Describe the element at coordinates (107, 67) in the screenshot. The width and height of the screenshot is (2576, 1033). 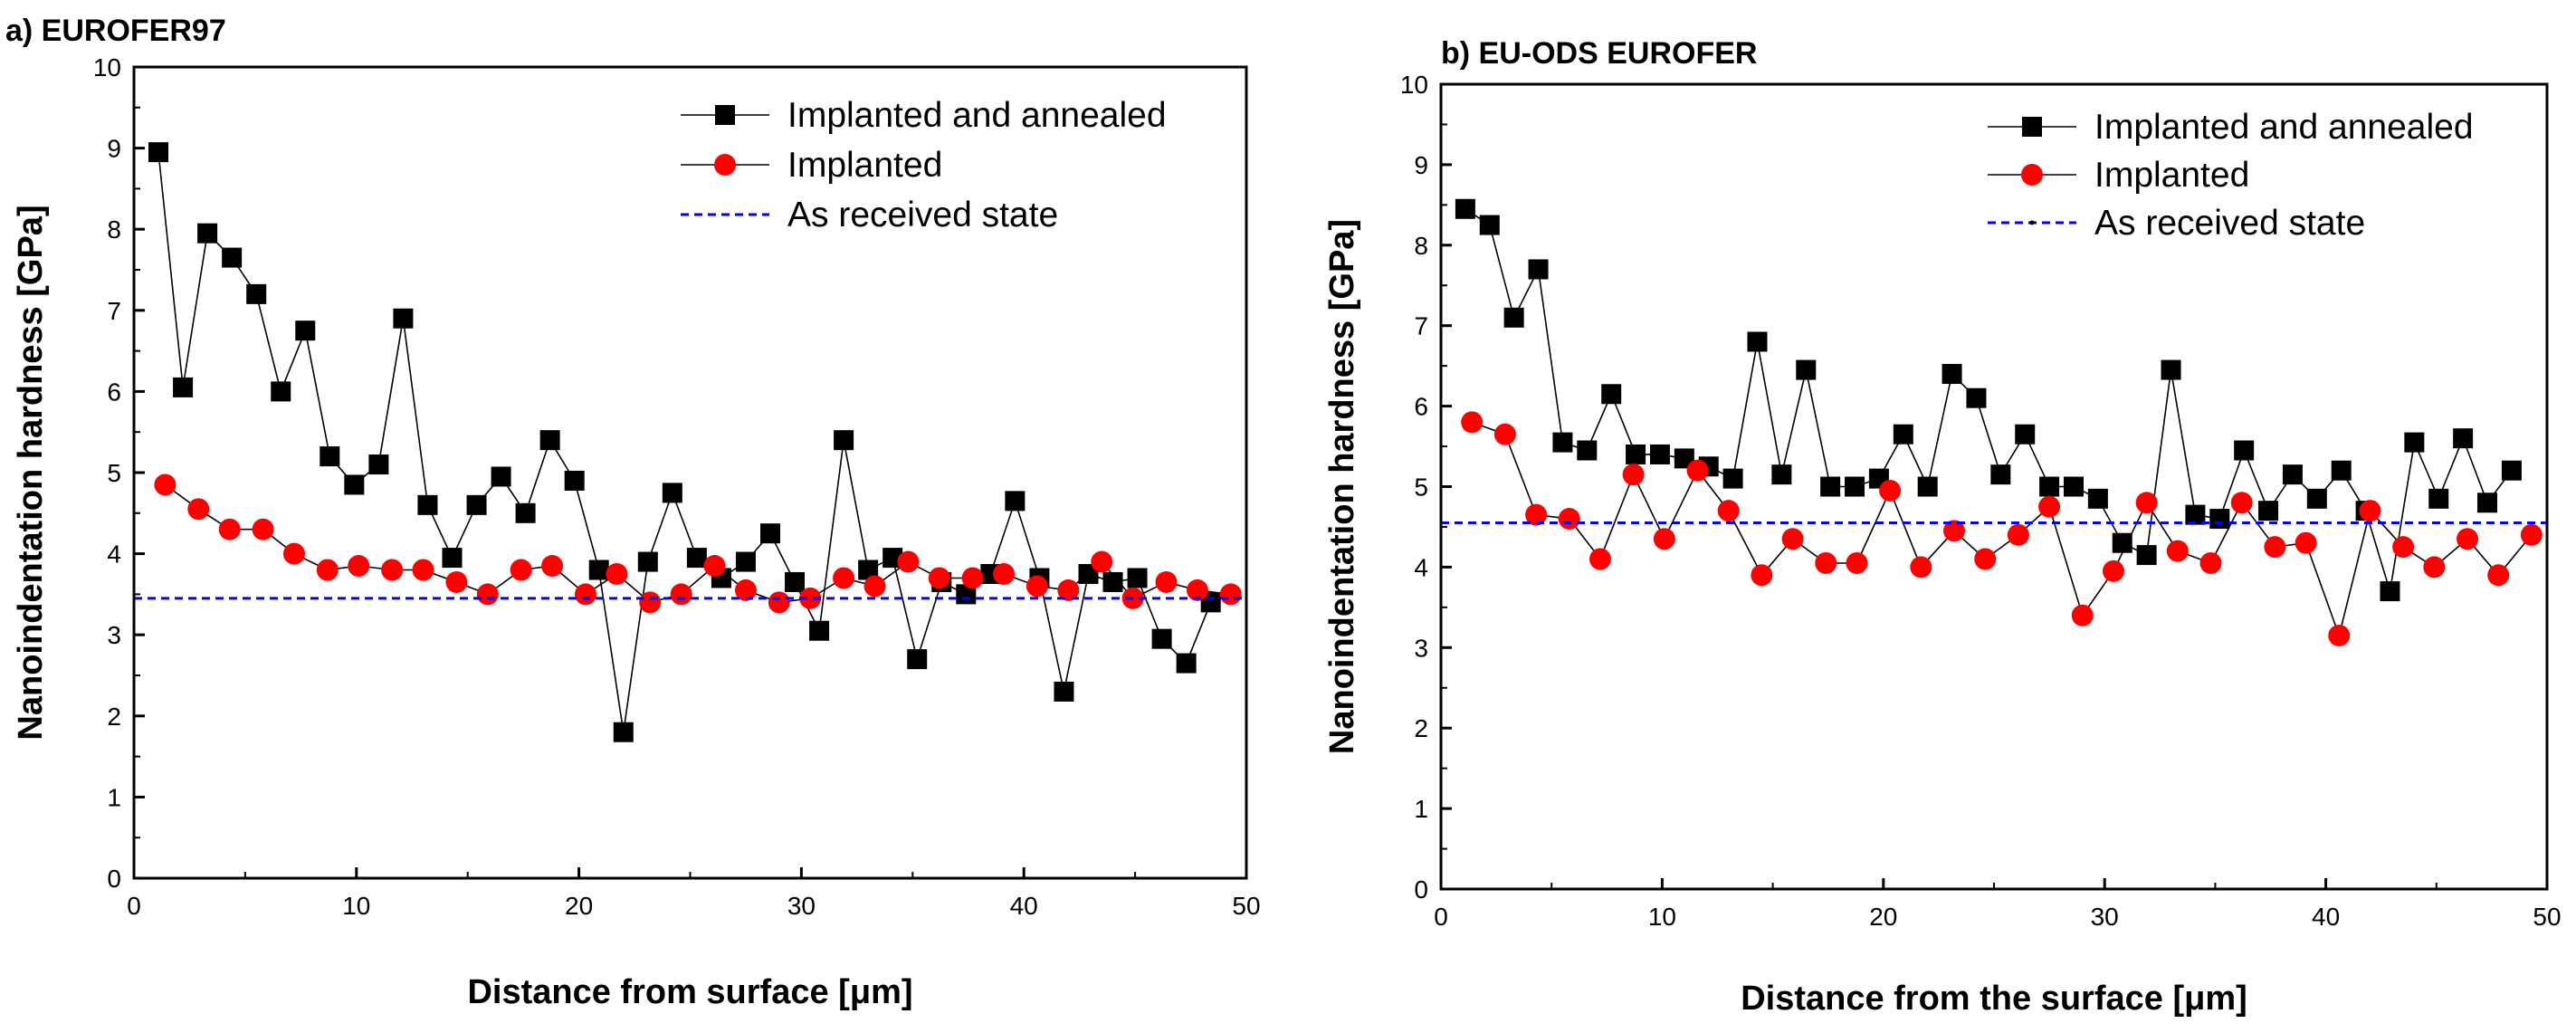
I see `panel-a-y-tick-label: 10` at that location.